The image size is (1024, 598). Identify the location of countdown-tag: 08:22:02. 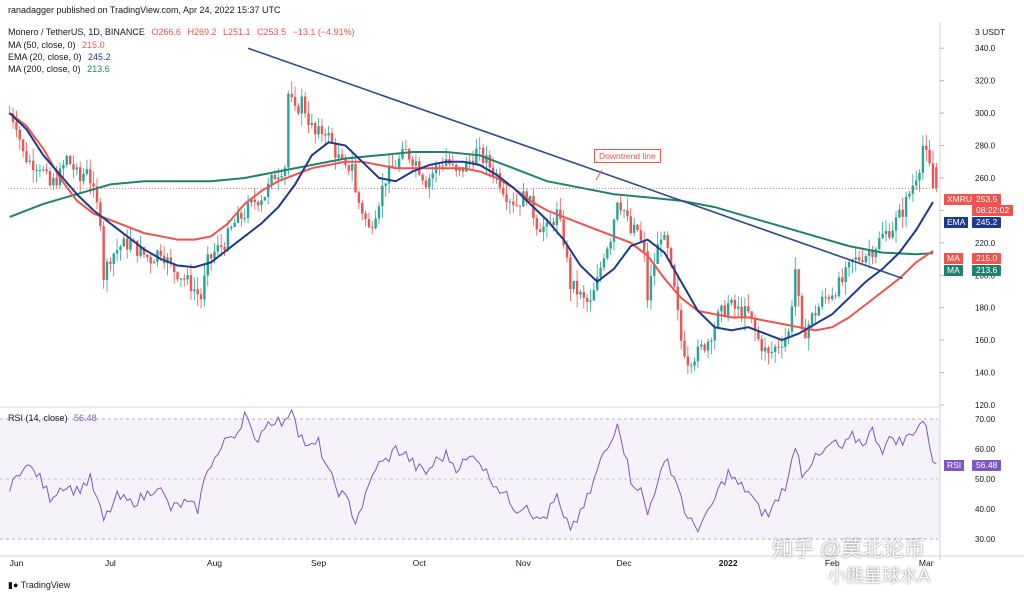
(993, 210).